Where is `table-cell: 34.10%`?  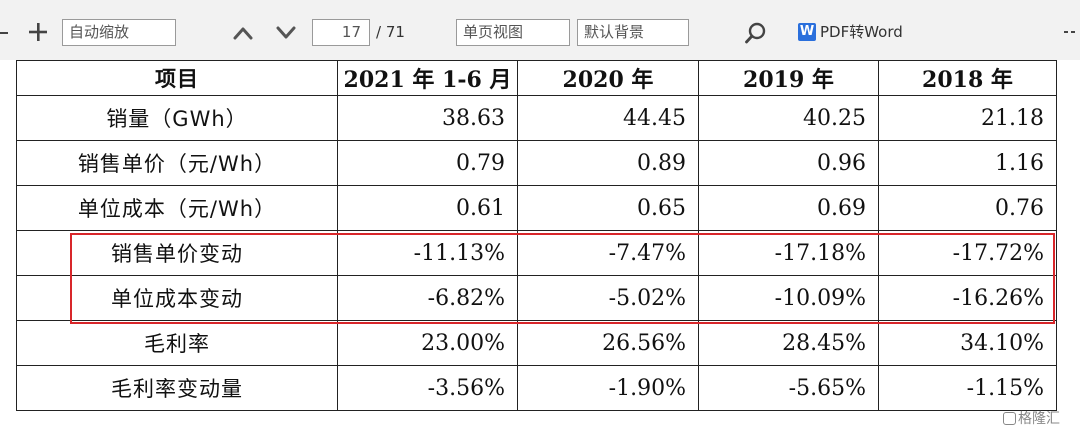 table-cell: 34.10% is located at coordinates (967, 343).